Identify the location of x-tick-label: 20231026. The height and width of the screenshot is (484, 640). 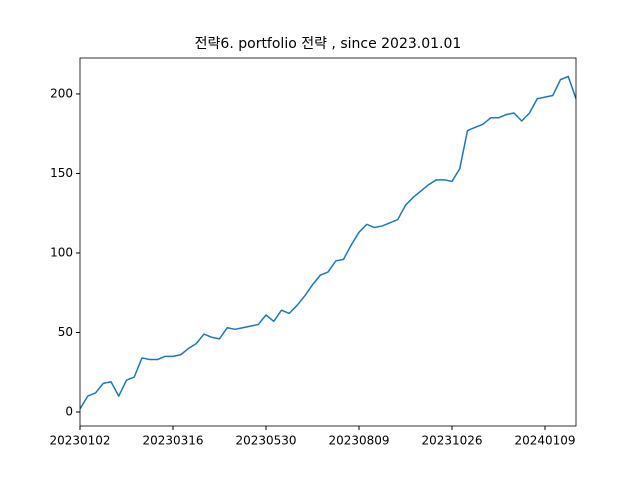
(451, 441).